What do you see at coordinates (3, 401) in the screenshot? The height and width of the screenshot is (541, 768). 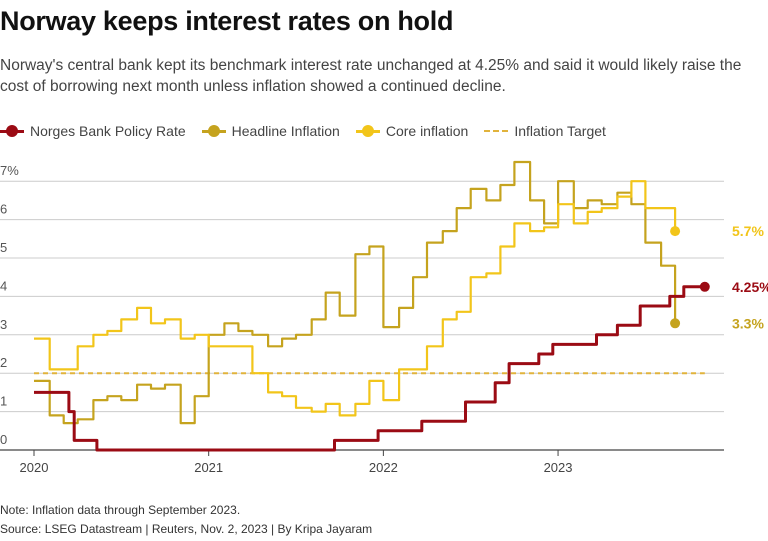 I see `y-tick-label-1: 1` at bounding box center [3, 401].